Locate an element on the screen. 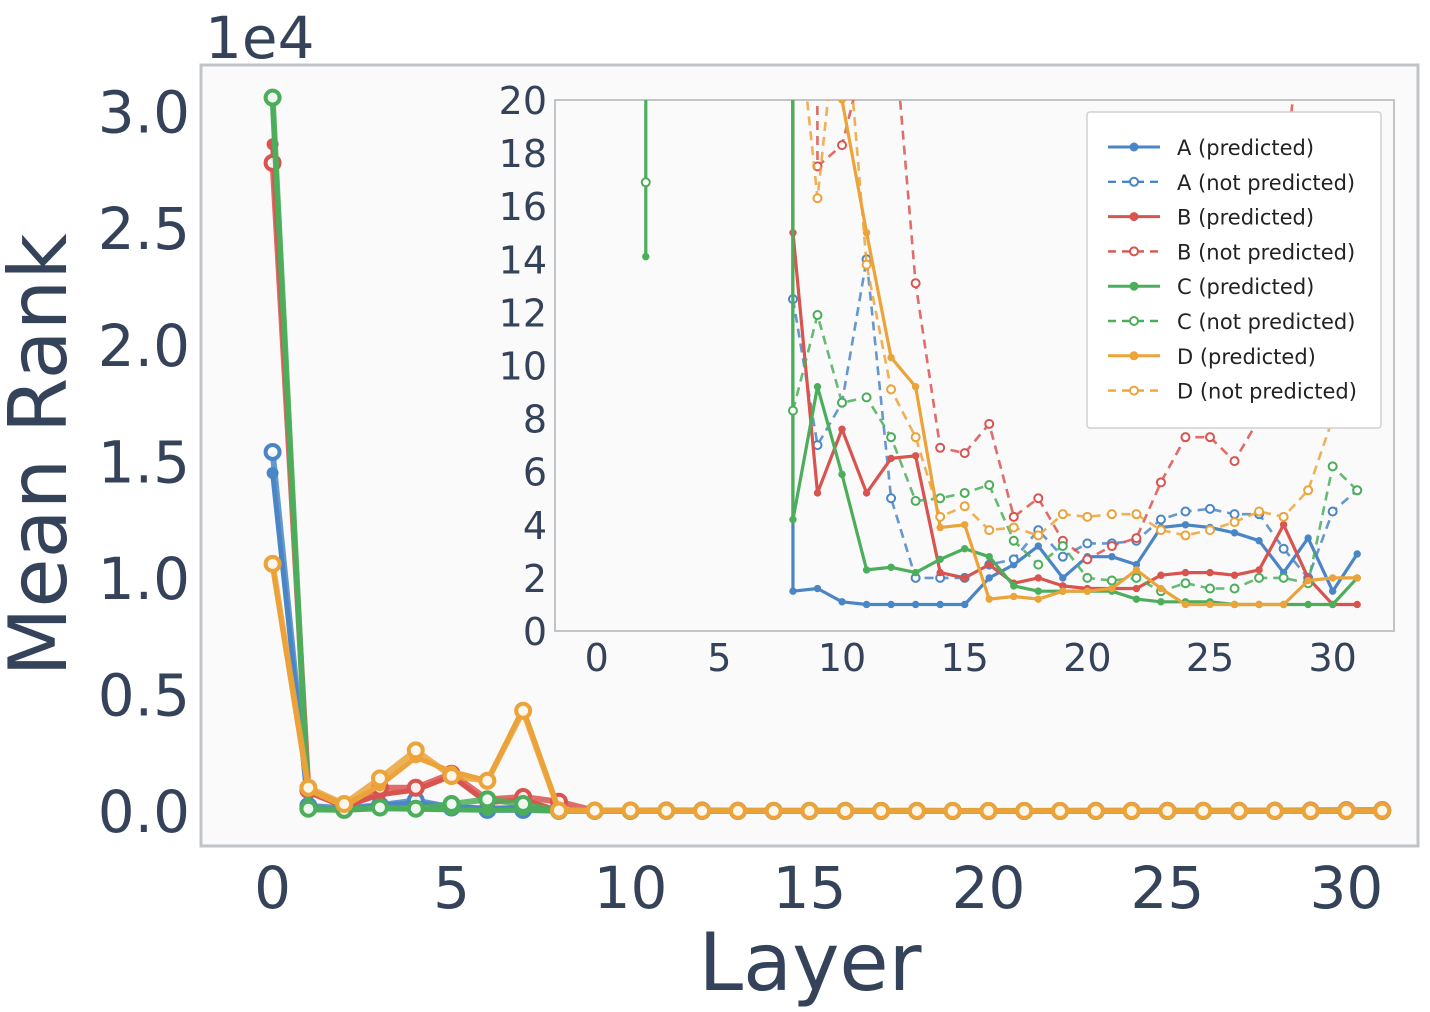 This screenshot has width=1430, height=1012. main-x-ticks: 0 5 10 15 20 25 30 is located at coordinates (818, 888).